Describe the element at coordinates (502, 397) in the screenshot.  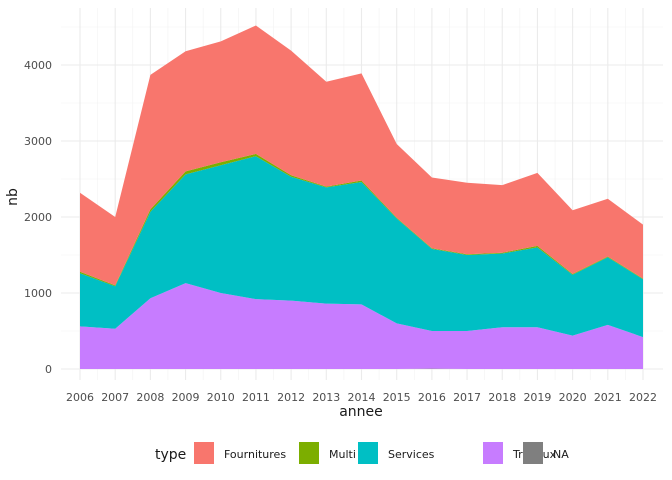
I see `x-tick-label: 2018` at that location.